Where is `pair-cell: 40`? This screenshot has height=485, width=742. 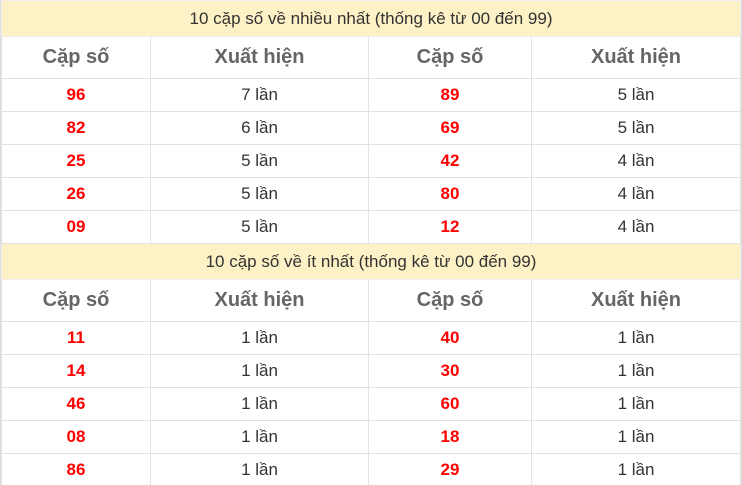
pair-cell: 40 is located at coordinates (450, 338).